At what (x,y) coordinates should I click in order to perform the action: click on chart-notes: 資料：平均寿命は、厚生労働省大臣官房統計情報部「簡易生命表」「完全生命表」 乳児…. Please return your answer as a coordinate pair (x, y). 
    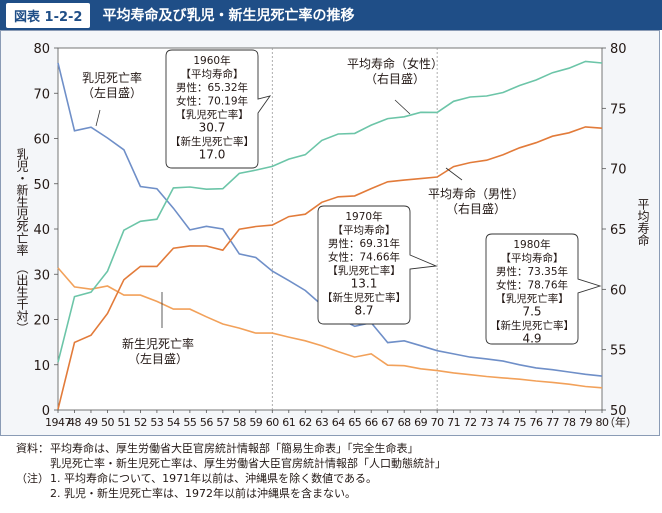
    Looking at the image, I should click on (231, 471).